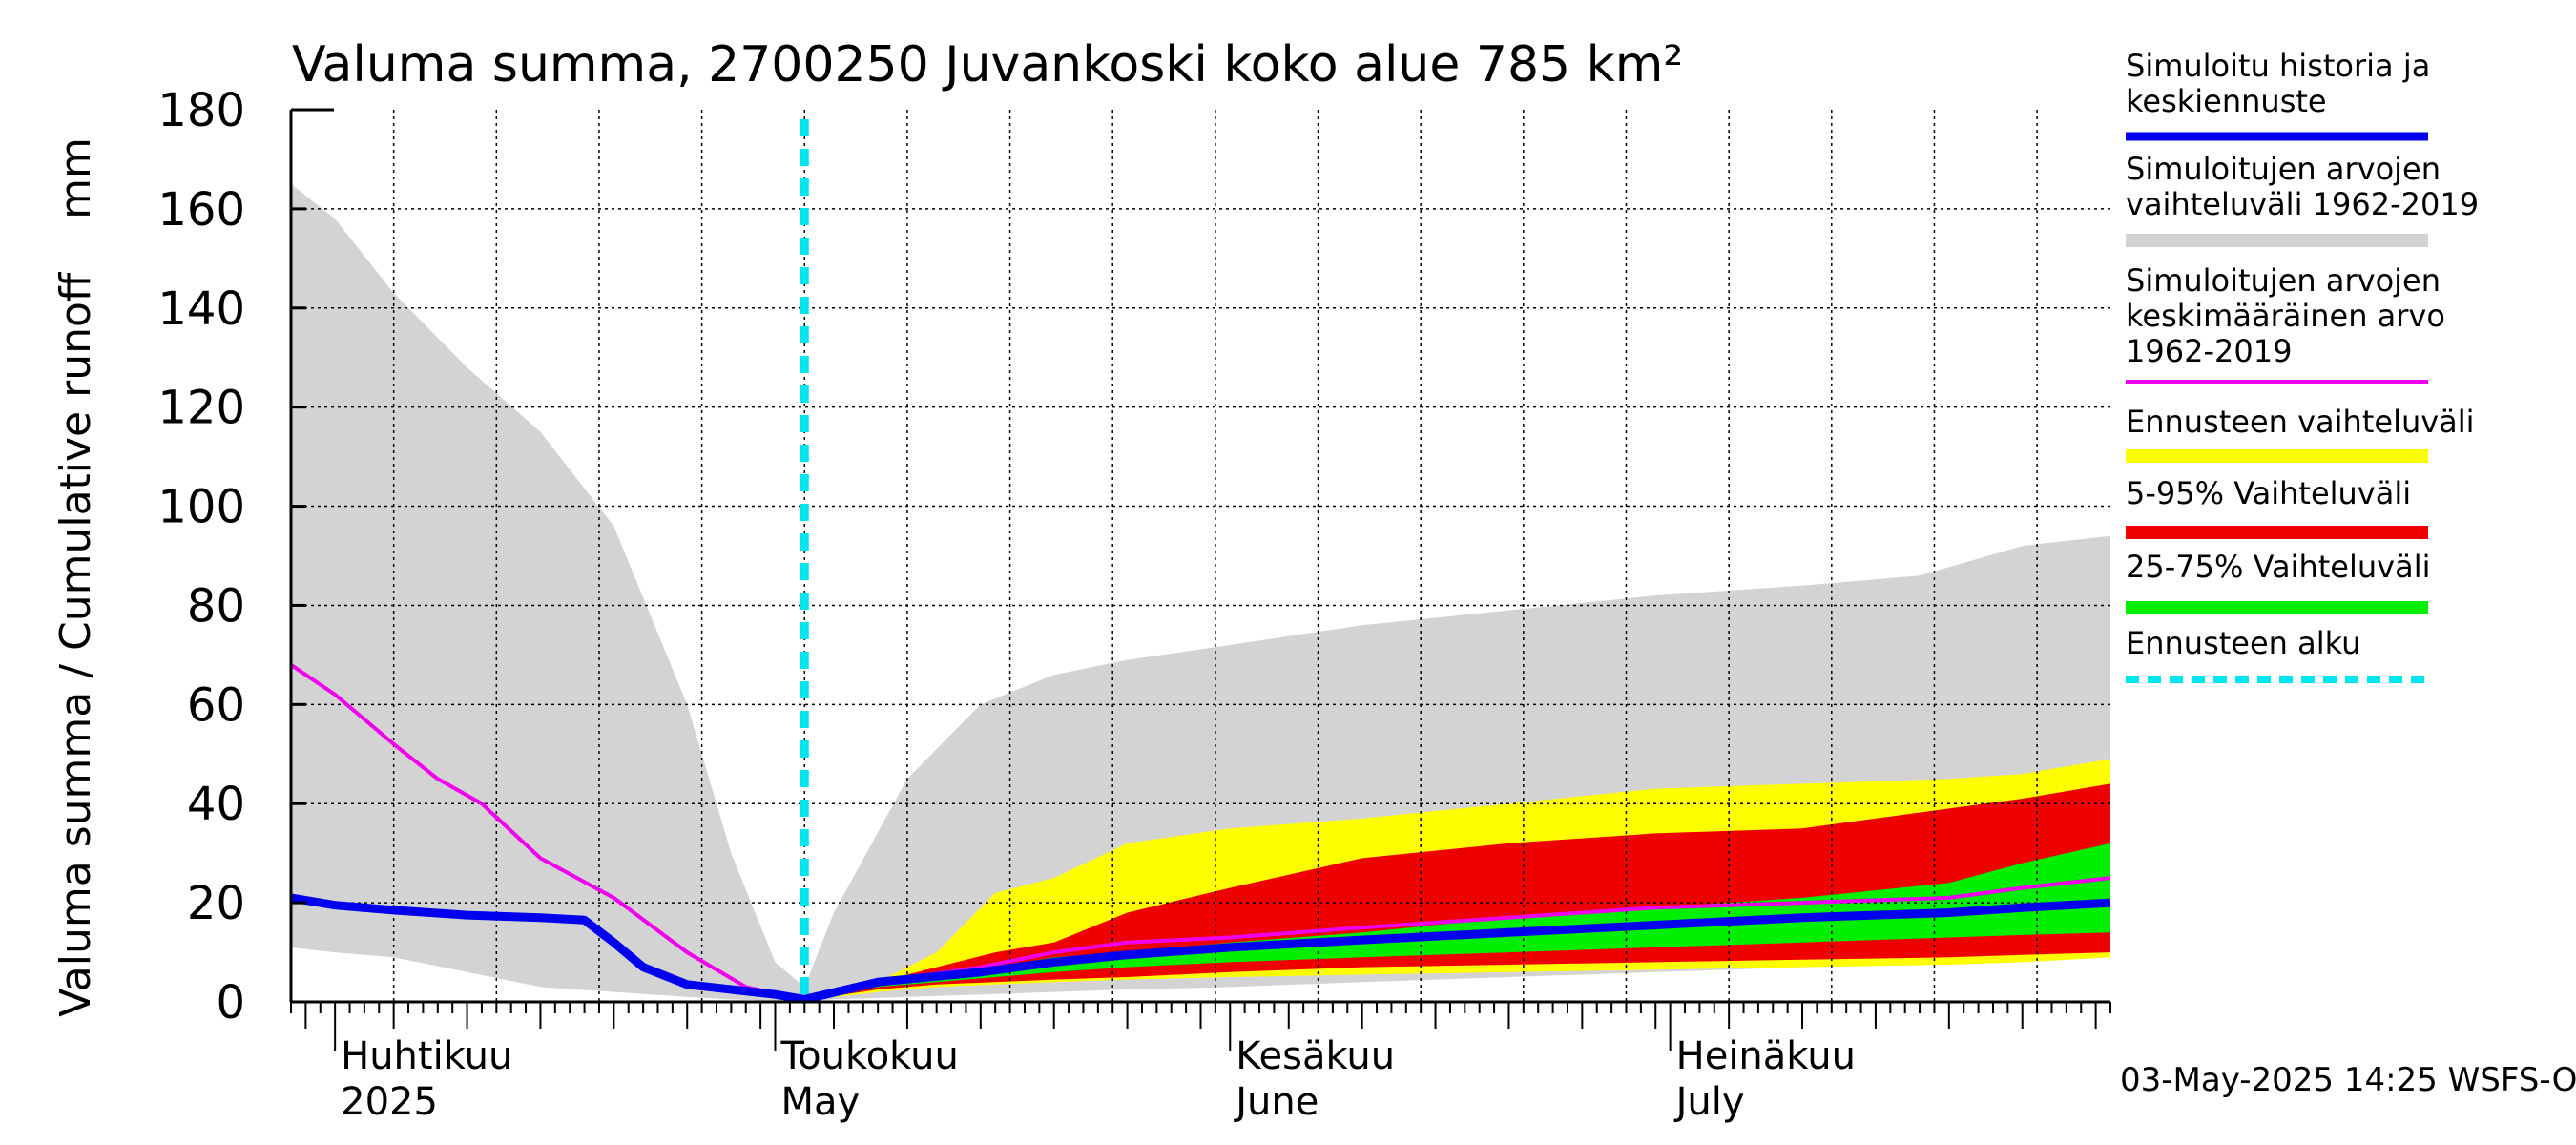  What do you see at coordinates (76, 577) in the screenshot?
I see `y-axis-label: Valuma summa / Cumulative runoff mm` at bounding box center [76, 577].